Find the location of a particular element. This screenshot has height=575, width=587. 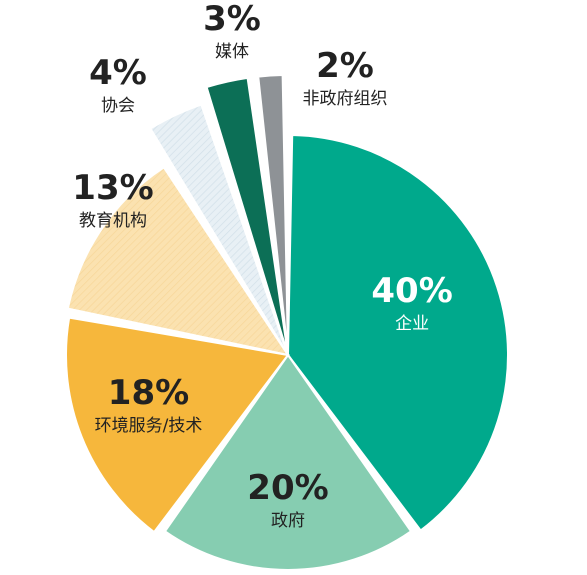

slice-value-label: 18% is located at coordinates (148, 393).